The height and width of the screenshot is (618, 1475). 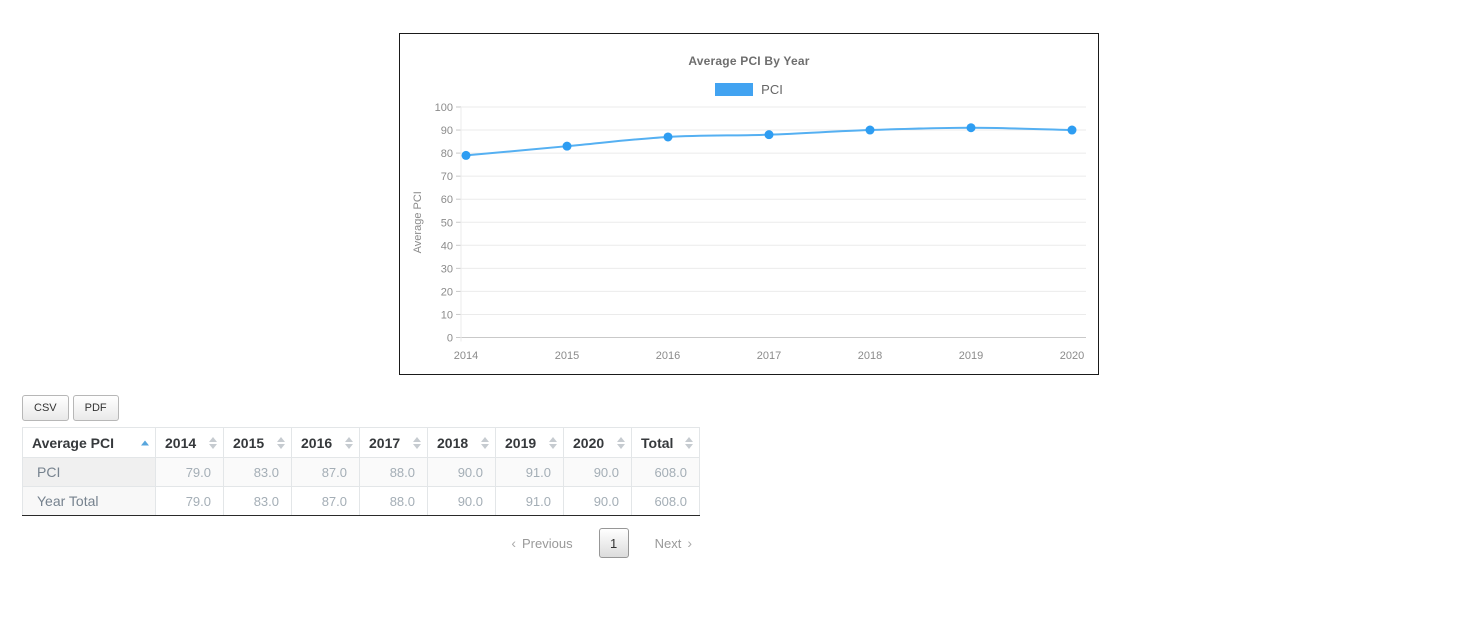 What do you see at coordinates (870, 130) in the screenshot?
I see `data-point-2018` at bounding box center [870, 130].